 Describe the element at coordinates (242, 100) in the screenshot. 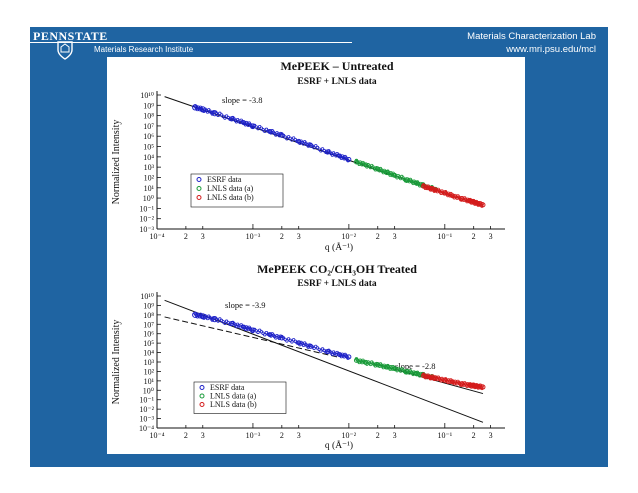

I see `fit-line-label: slope = -3.8` at that location.